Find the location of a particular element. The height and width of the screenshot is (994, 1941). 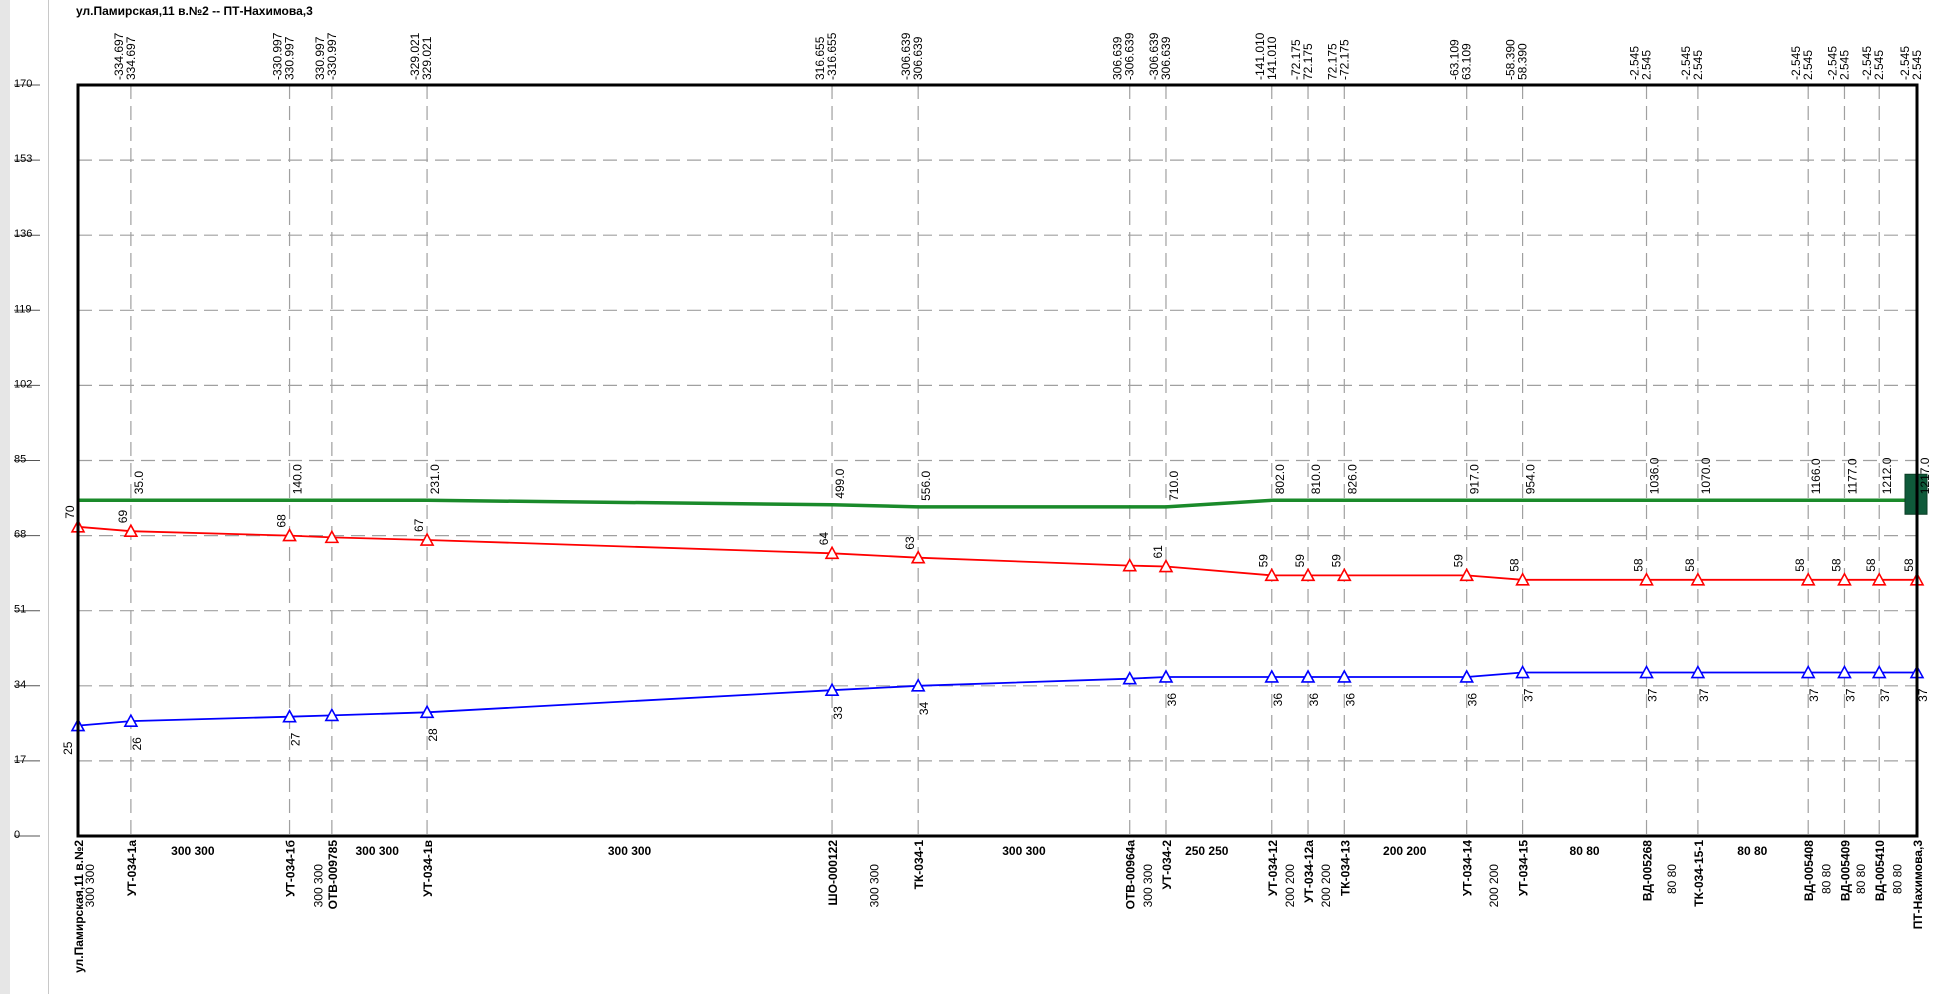

distance-label: 140.0 is located at coordinates (298, 479).